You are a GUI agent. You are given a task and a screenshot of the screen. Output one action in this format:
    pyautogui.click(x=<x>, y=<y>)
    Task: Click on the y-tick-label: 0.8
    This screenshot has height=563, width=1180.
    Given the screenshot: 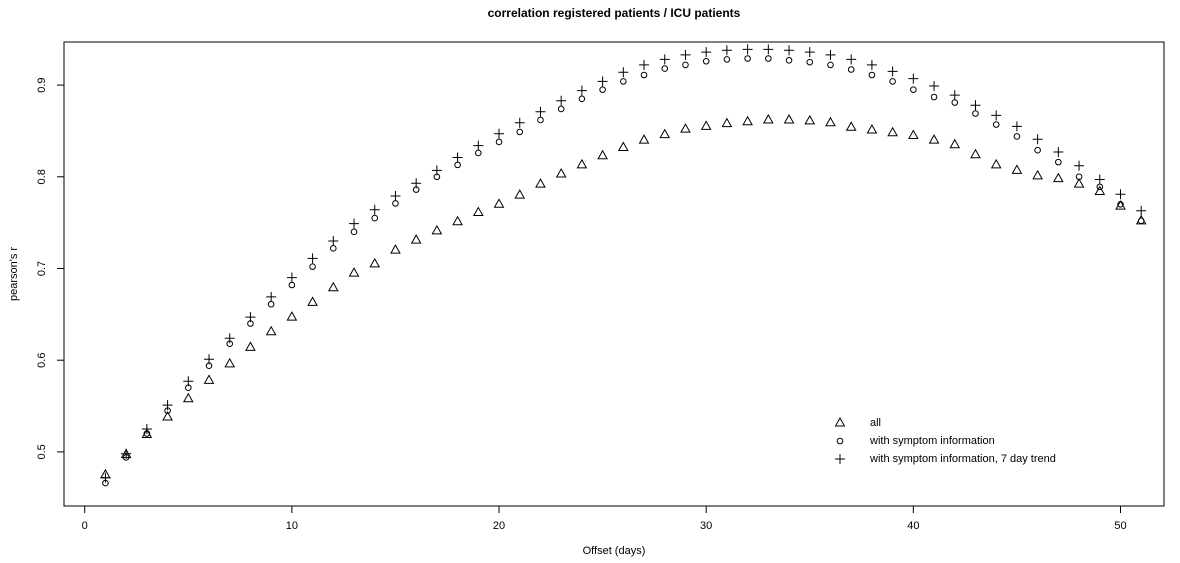 What is the action you would take?
    pyautogui.click(x=42, y=176)
    